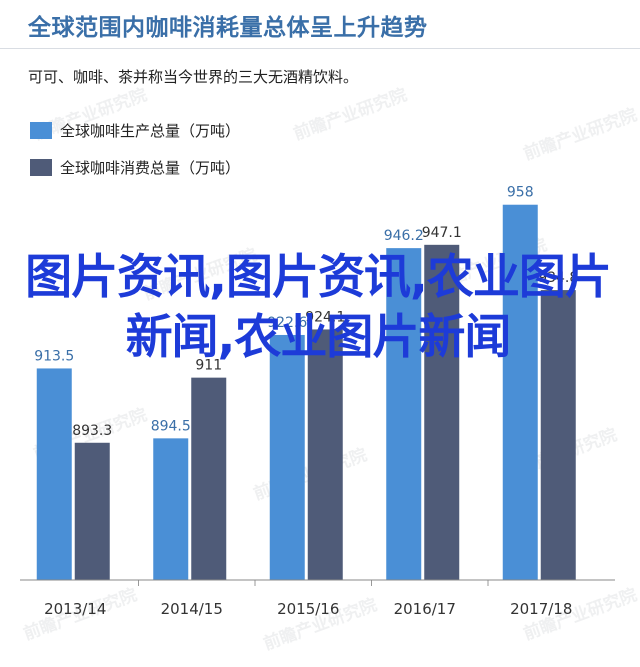 The height and width of the screenshot is (667, 640). I want to click on legend-swatch-consumption, so click(41, 167).